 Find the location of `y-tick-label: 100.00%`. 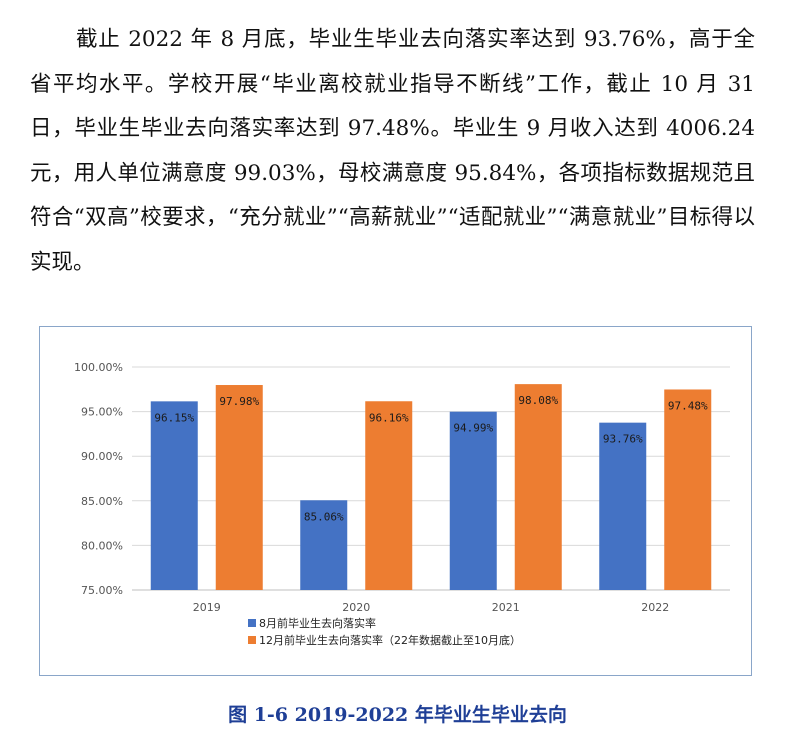

y-tick-label: 100.00% is located at coordinates (98, 367).